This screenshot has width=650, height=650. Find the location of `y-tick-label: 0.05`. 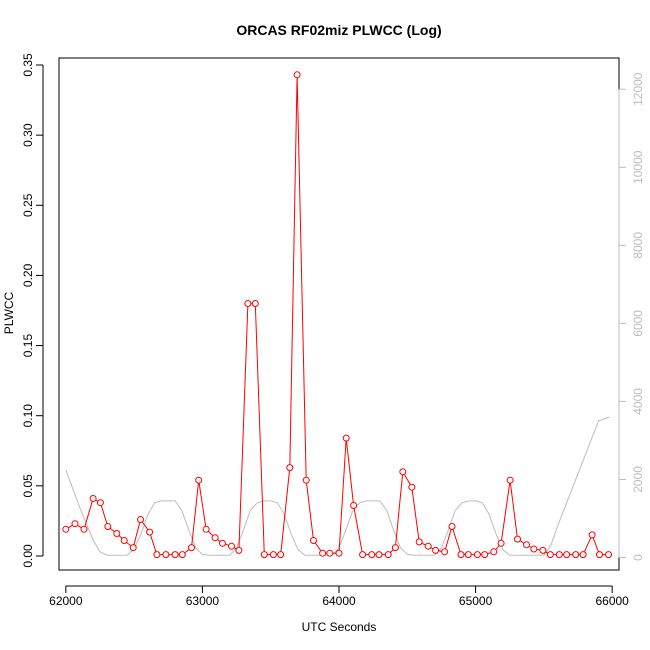

y-tick-label: 0.05 is located at coordinates (28, 486).